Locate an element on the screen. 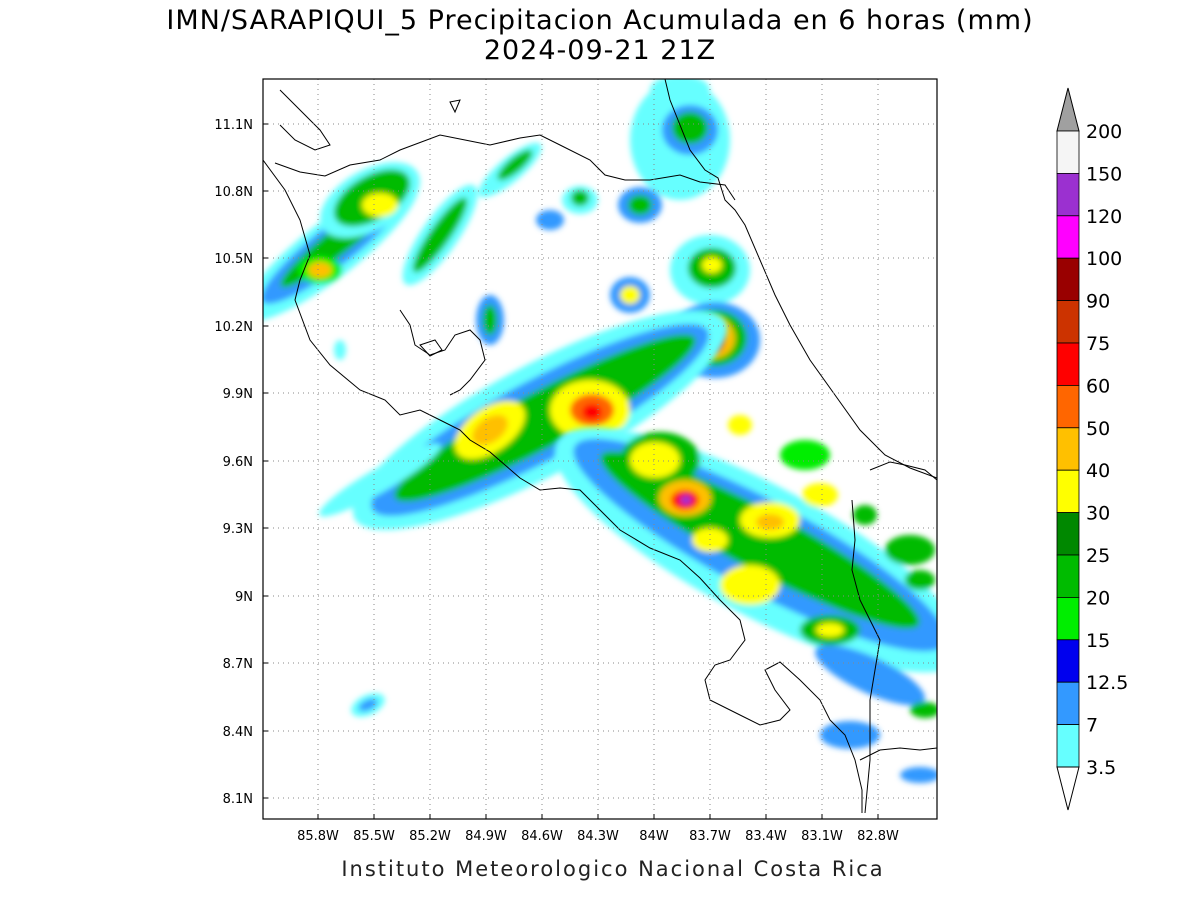 This screenshot has height=900, width=1200. lon-tick-label: 85.8W is located at coordinates (318, 836).